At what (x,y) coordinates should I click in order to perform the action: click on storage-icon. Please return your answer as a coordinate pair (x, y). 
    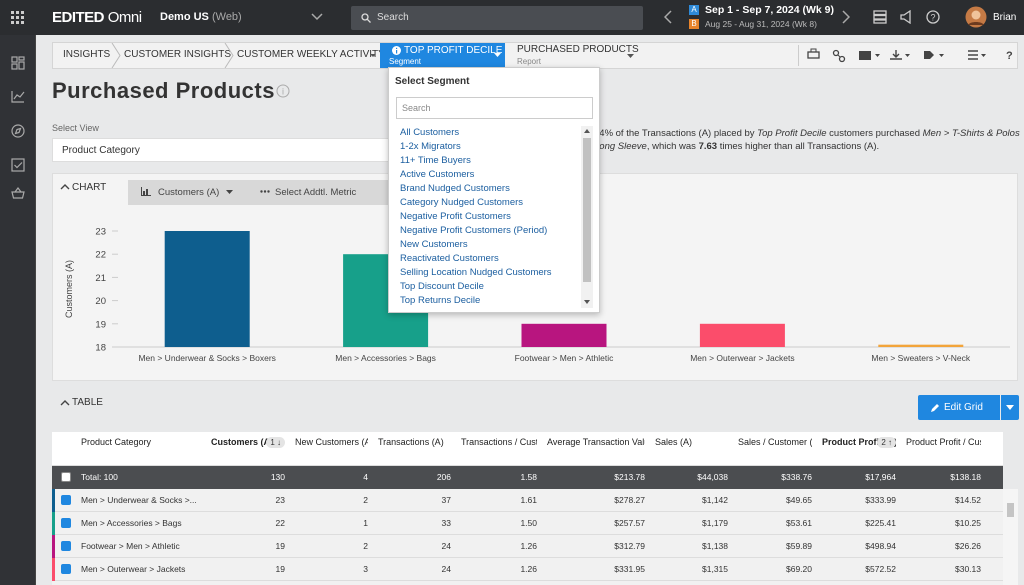
    Looking at the image, I should click on (880, 17).